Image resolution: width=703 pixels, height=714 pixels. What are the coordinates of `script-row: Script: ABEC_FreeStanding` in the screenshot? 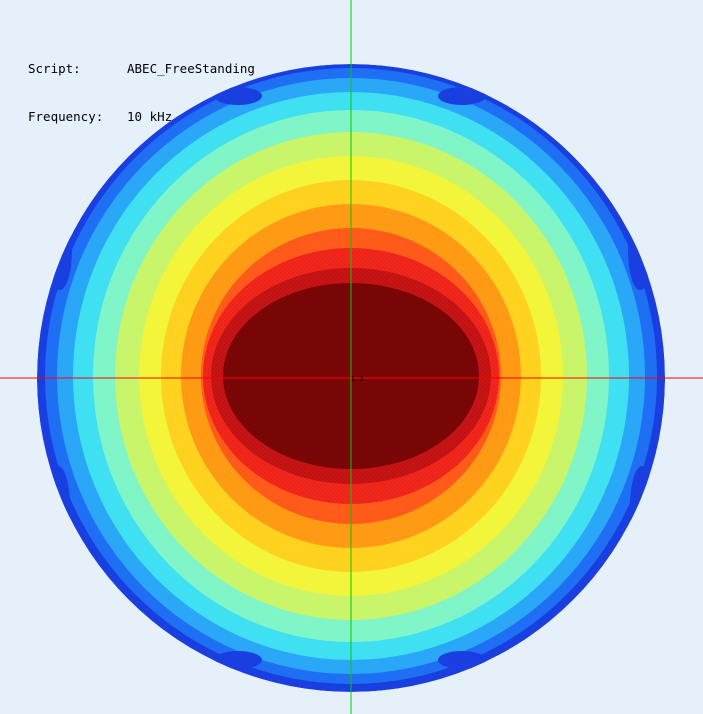 It's located at (141, 69).